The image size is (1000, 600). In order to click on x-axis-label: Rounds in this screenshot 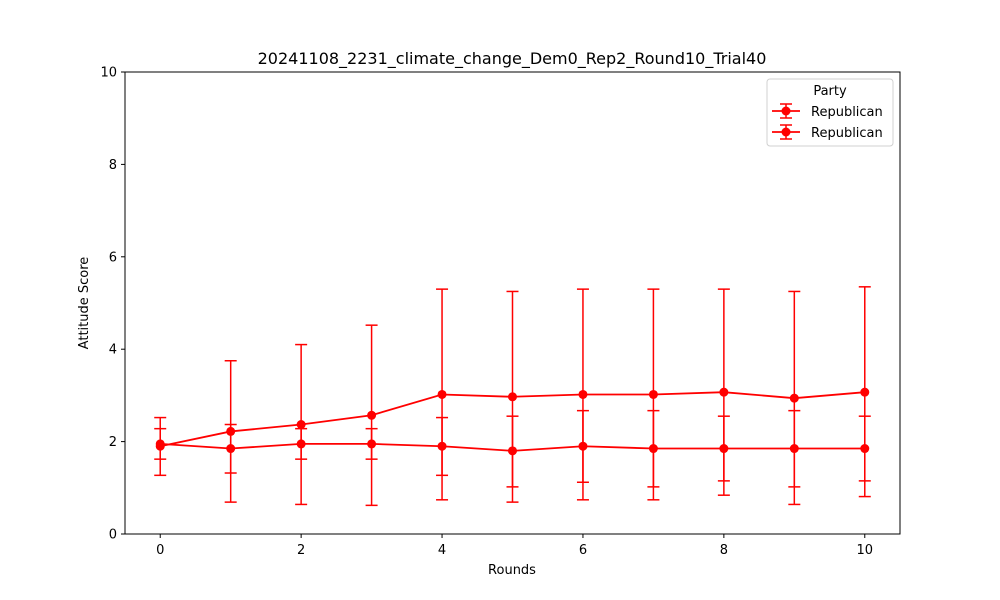, I will do `click(512, 570)`.